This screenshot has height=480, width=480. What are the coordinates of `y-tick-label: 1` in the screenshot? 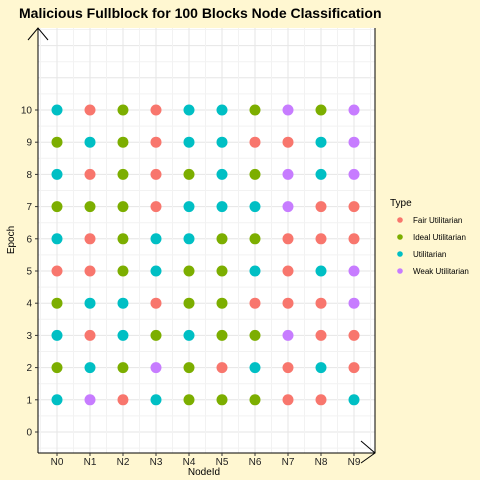 It's located at (29, 400).